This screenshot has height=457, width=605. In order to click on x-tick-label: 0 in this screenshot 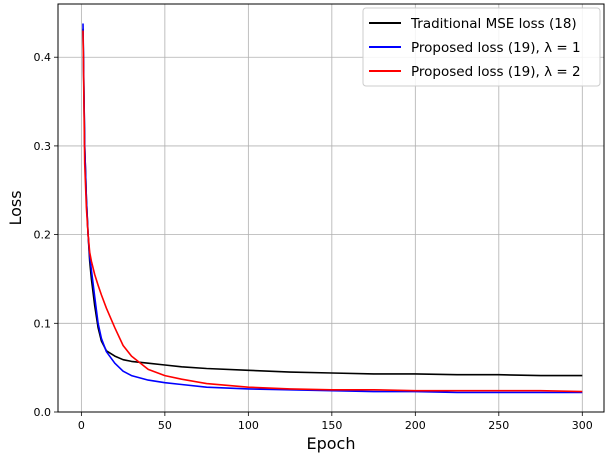, I will do `click(81, 425)`.